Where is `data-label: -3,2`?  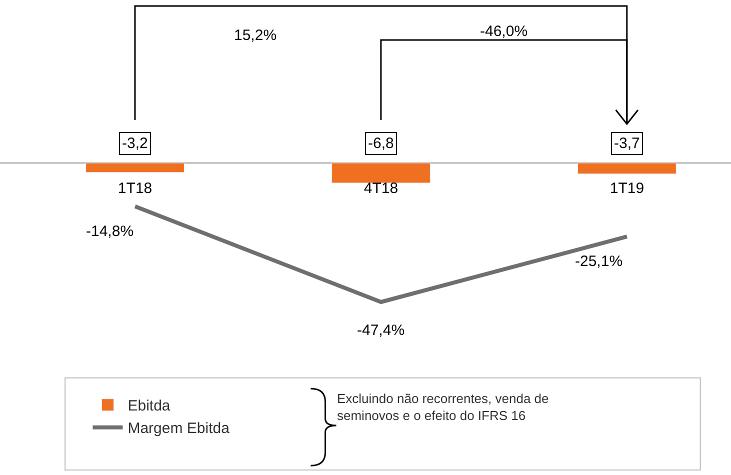 data-label: -3,2 is located at coordinates (135, 143).